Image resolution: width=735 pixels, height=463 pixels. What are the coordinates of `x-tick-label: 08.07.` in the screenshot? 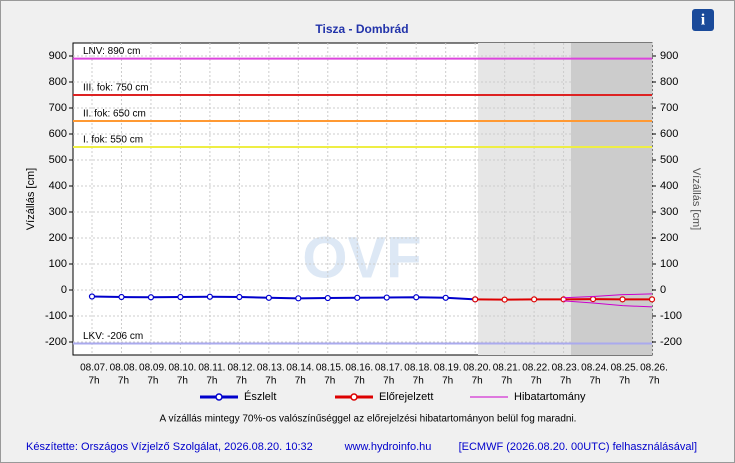 It's located at (94, 368).